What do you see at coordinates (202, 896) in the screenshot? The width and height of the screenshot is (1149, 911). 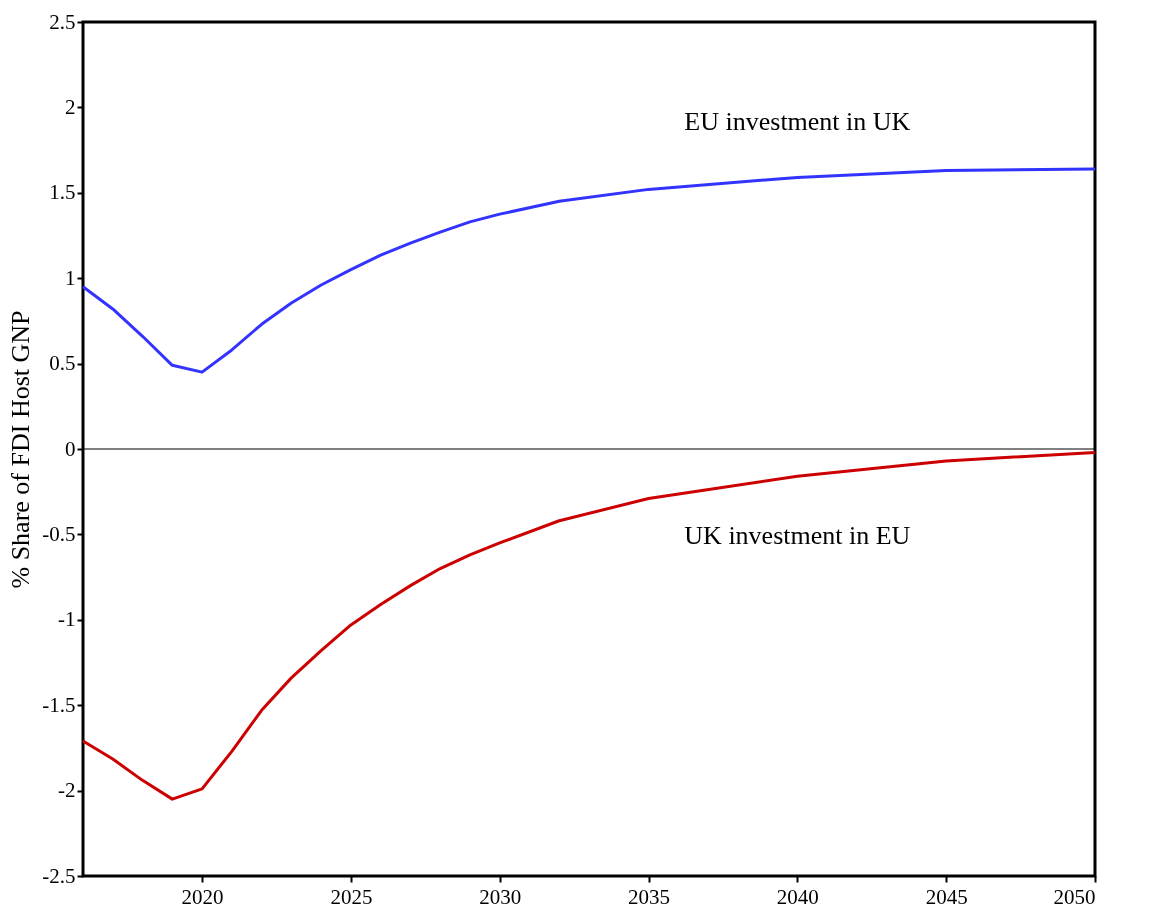 I see `x-tick-label: 2020` at bounding box center [202, 896].